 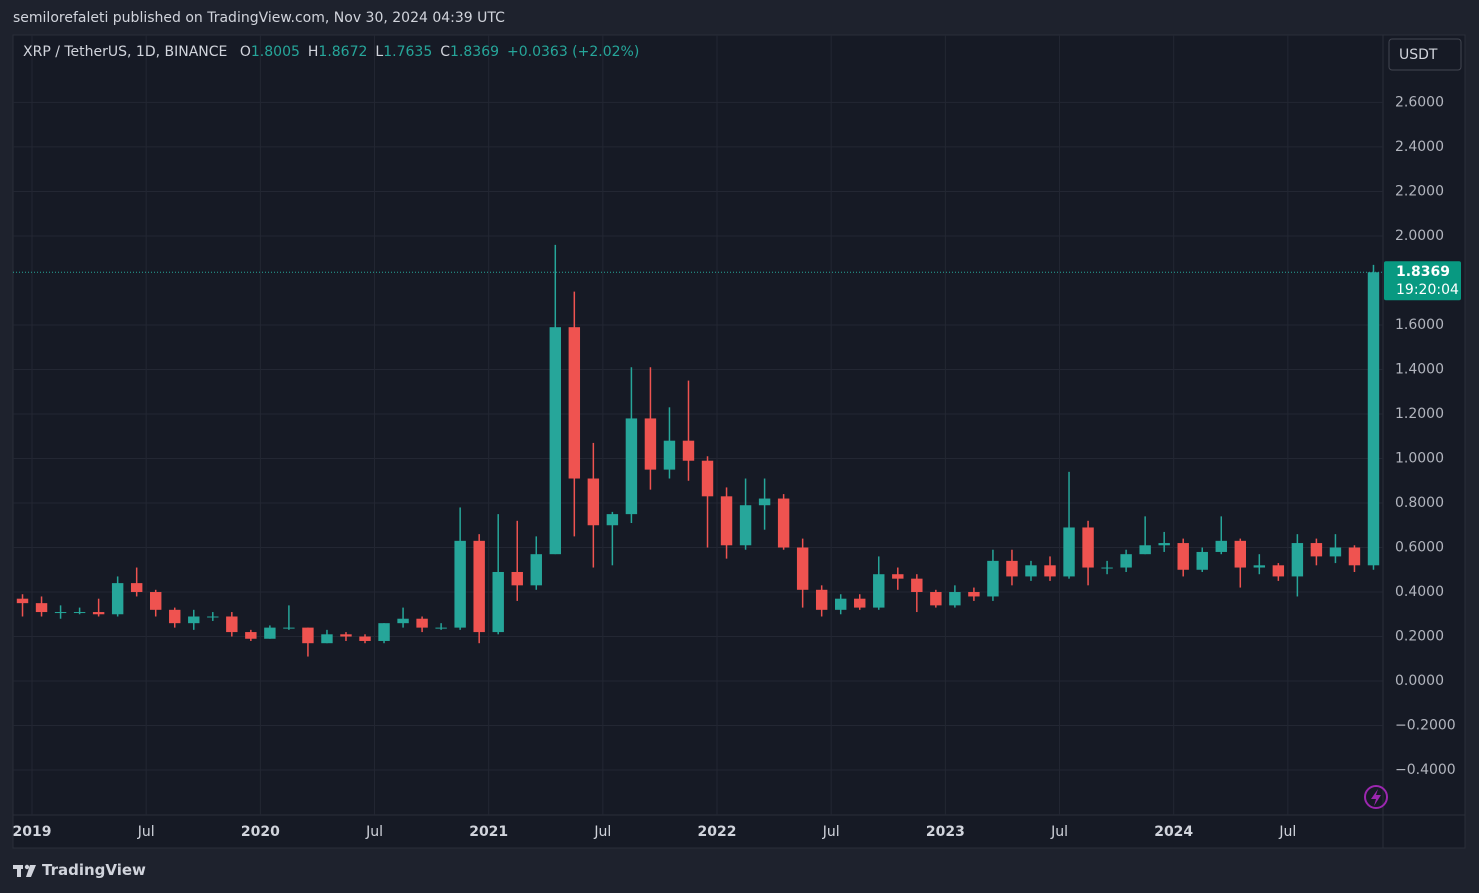 I want to click on x-tick-label: 2021, so click(x=488, y=832).